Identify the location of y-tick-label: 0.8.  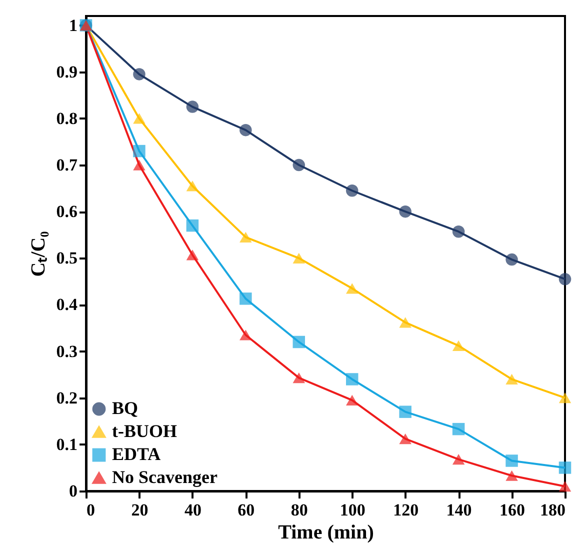
(67, 118).